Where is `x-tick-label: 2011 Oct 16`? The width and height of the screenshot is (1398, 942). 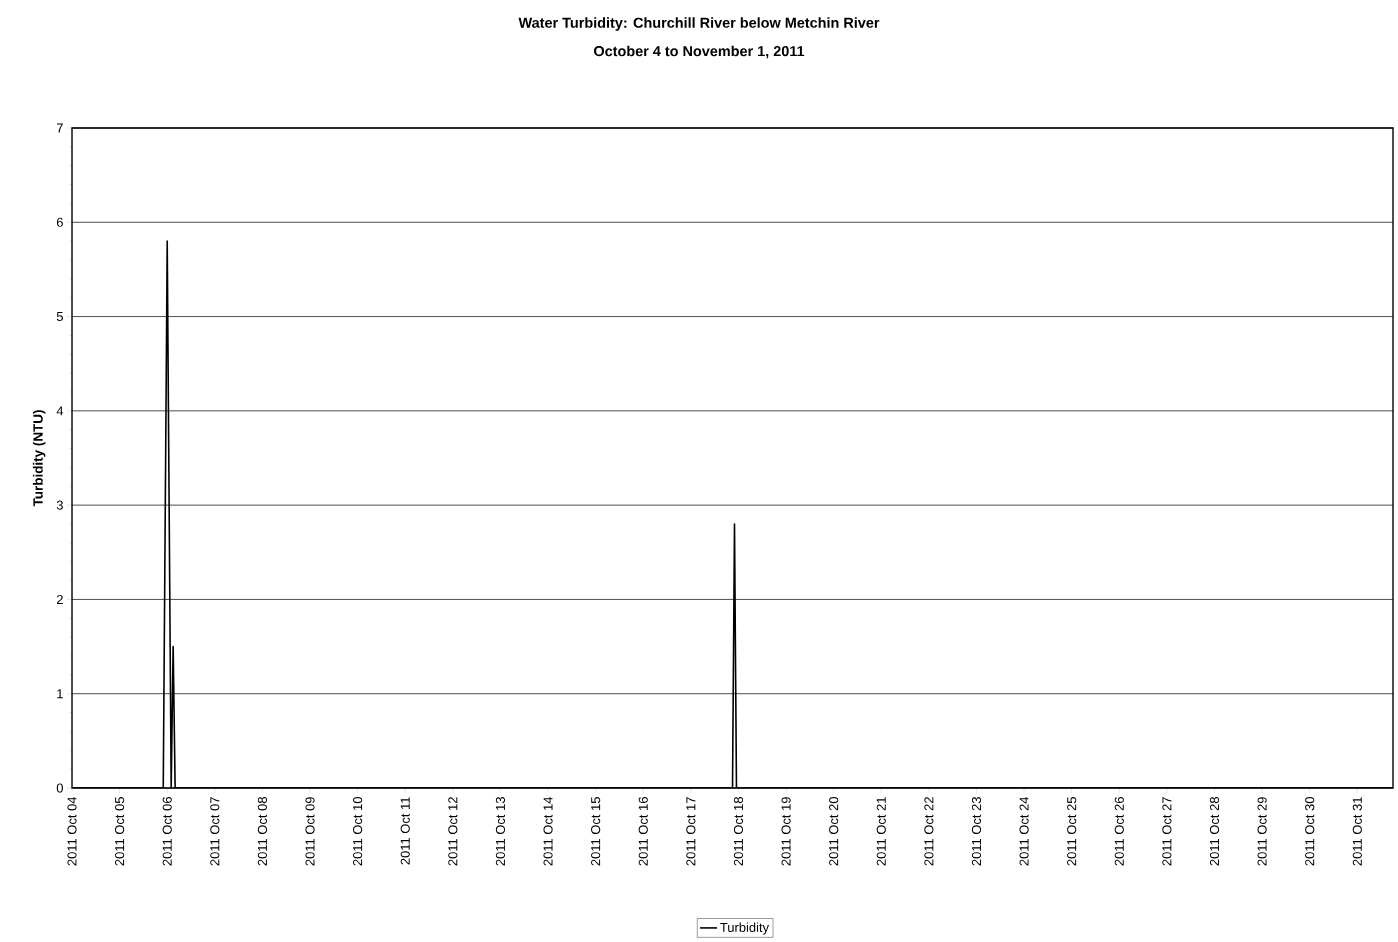 x-tick-label: 2011 Oct 16 is located at coordinates (643, 831).